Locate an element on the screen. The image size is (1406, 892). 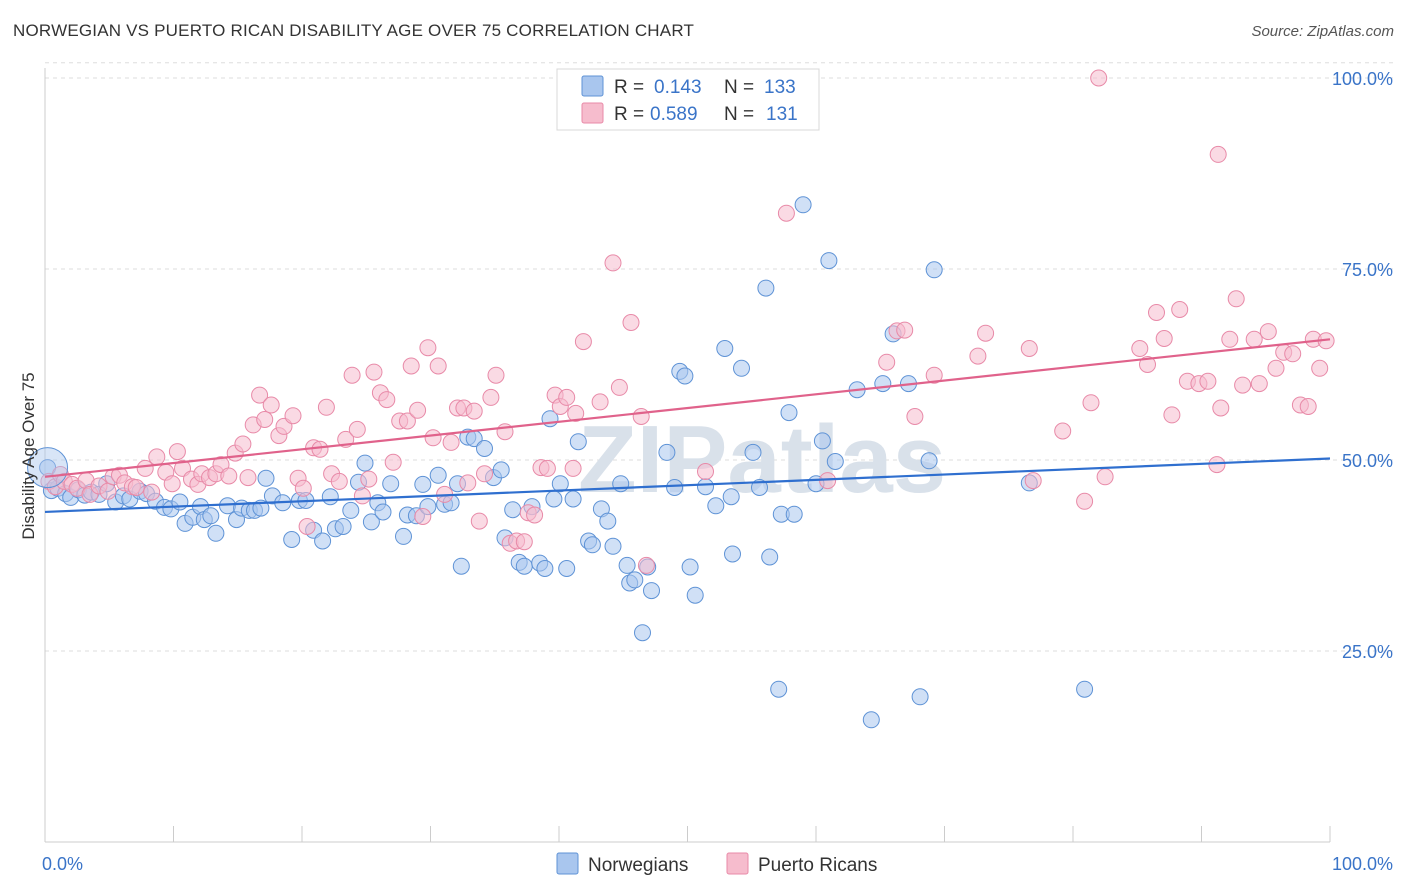
source-credit: Source: ZipAtlas.com is located at coordinates (1322, 31).